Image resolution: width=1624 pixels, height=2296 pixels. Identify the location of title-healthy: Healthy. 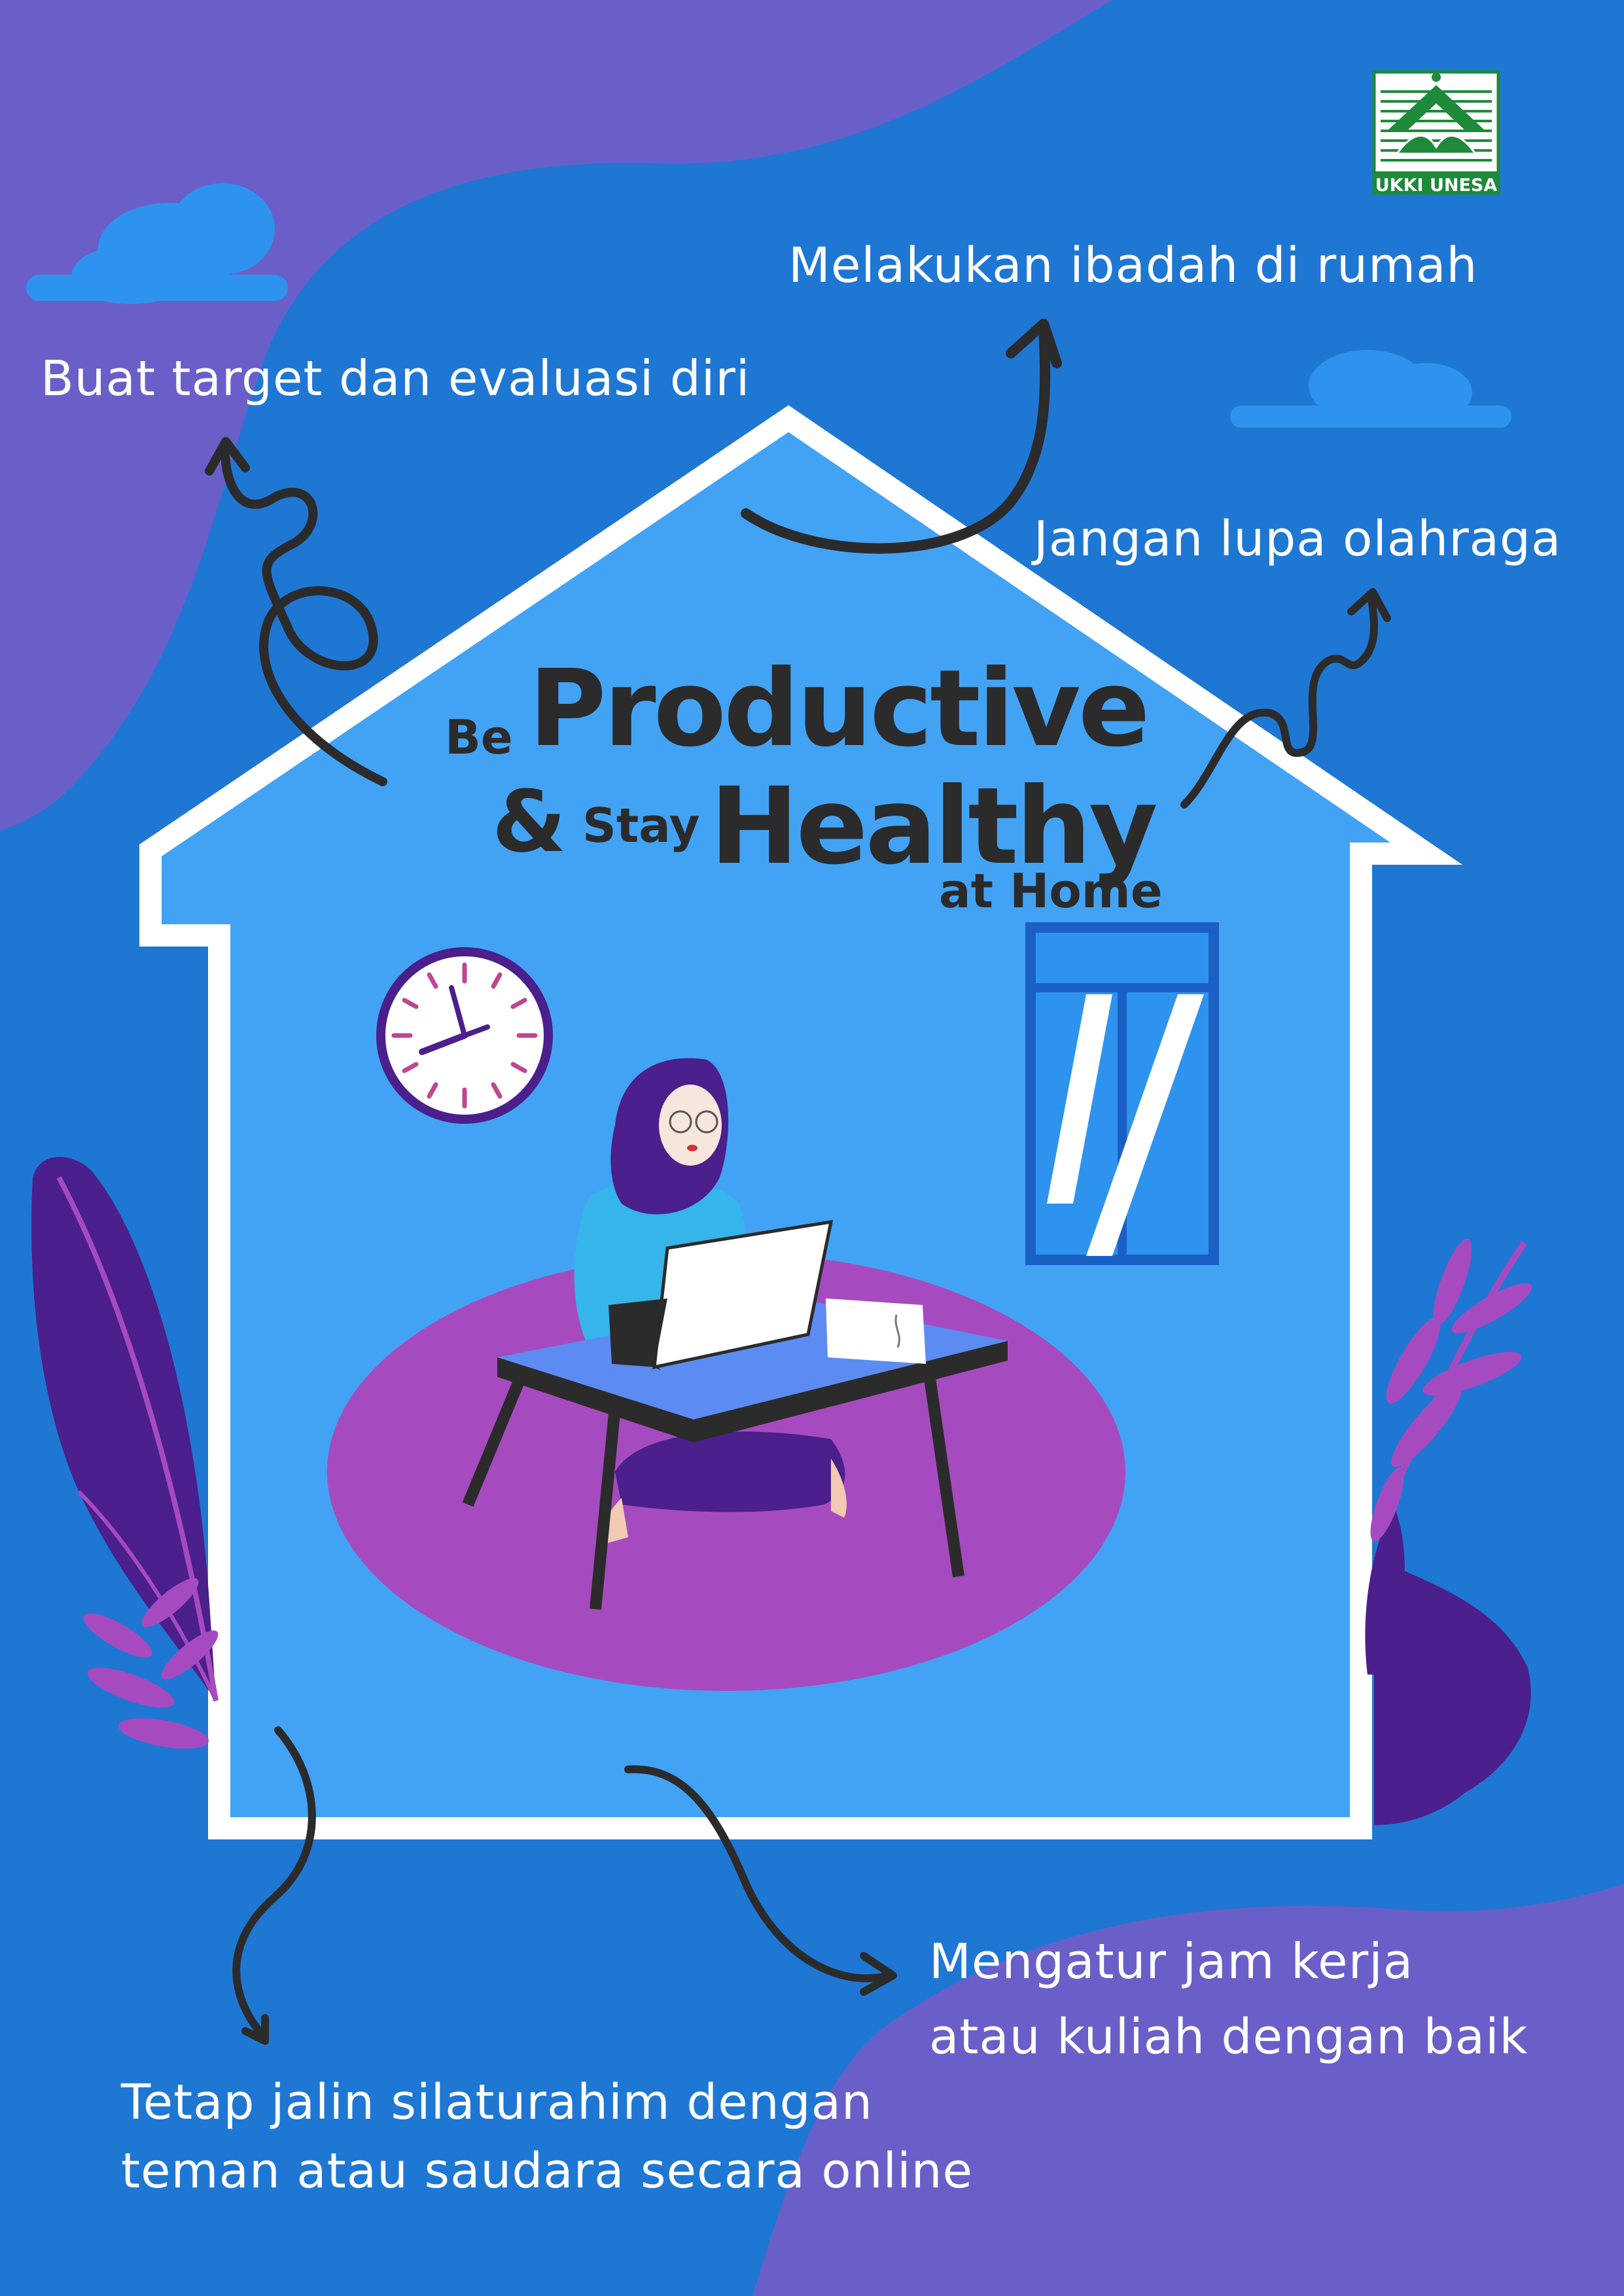
(934, 826).